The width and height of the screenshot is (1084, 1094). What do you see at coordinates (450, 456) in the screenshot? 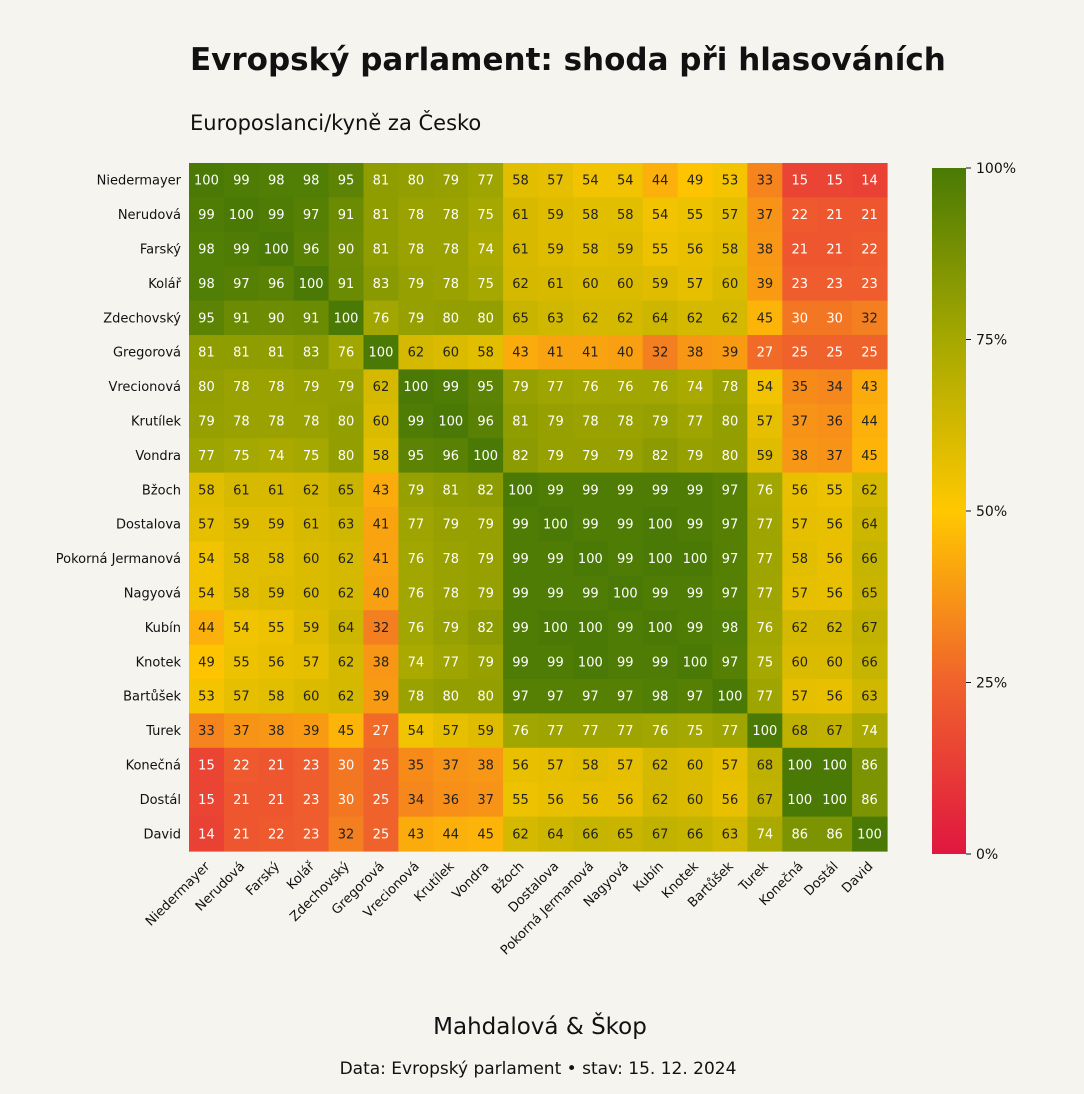
I see `cell-value-label: 96` at bounding box center [450, 456].